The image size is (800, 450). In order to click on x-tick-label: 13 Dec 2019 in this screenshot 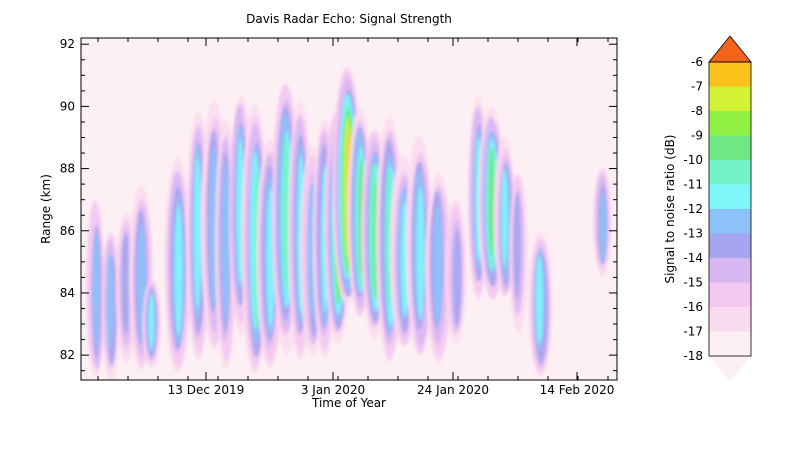, I will do `click(206, 390)`.